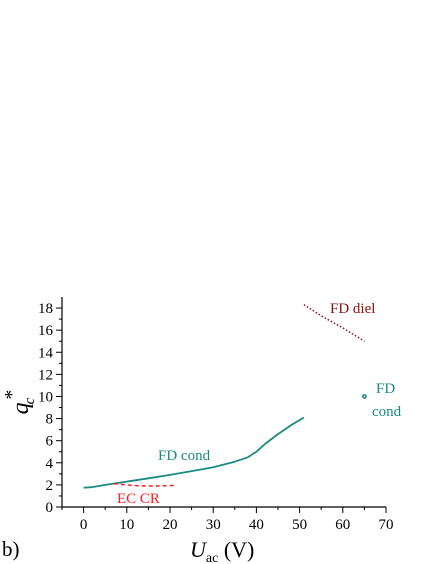 Image resolution: width=436 pixels, height=564 pixels. Describe the element at coordinates (50, 486) in the screenshot. I see `y-tick-label: 2` at that location.